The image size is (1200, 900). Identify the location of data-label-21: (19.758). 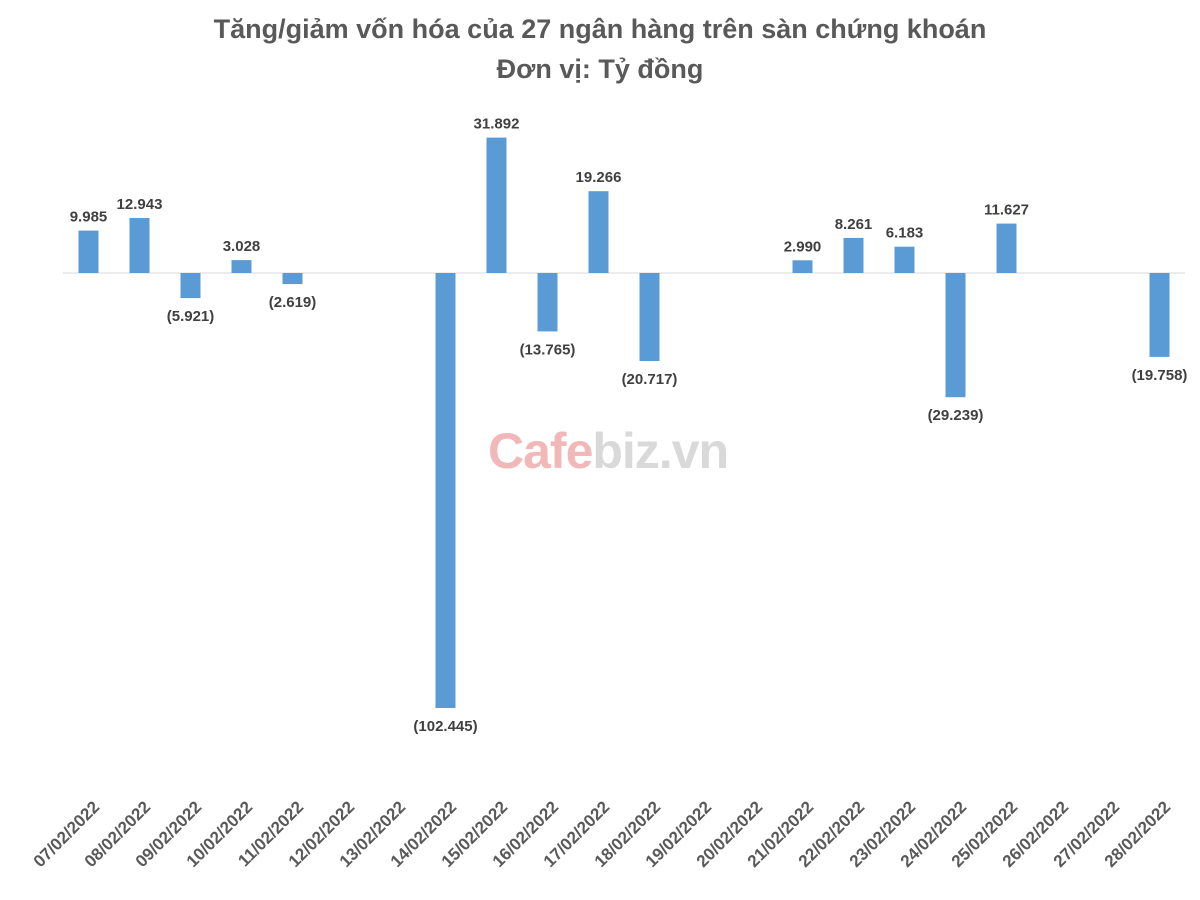
(1160, 375).